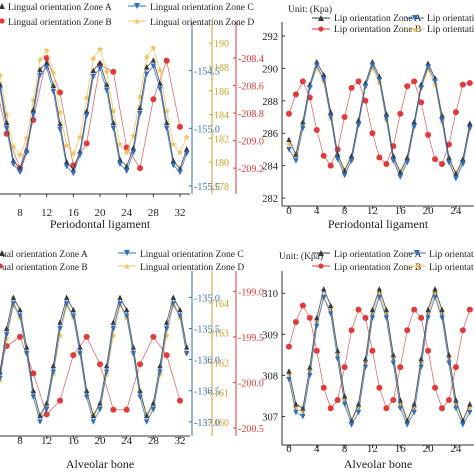 This screenshot has width=474, height=474. Describe the element at coordinates (451, 255) in the screenshot. I see `legend-label: Lip orientation` at that location.